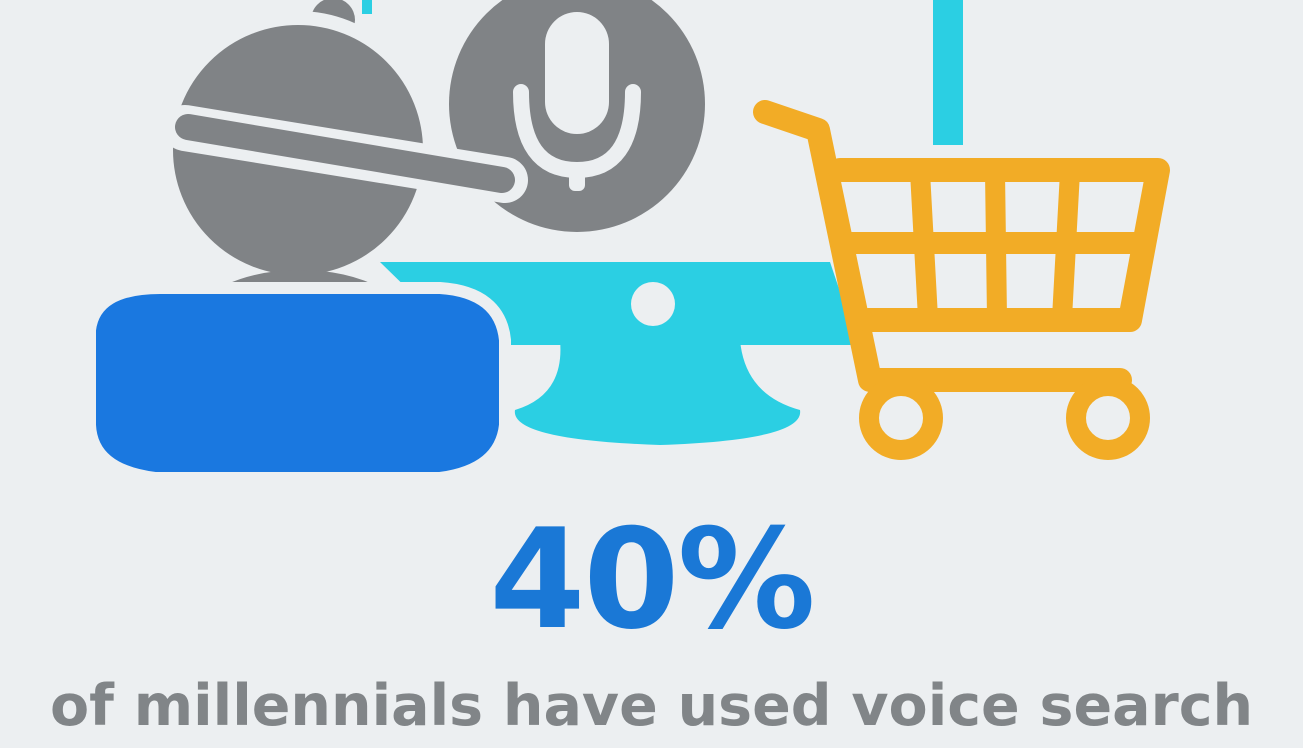  I want to click on monitor-pole-icon, so click(948, 72).